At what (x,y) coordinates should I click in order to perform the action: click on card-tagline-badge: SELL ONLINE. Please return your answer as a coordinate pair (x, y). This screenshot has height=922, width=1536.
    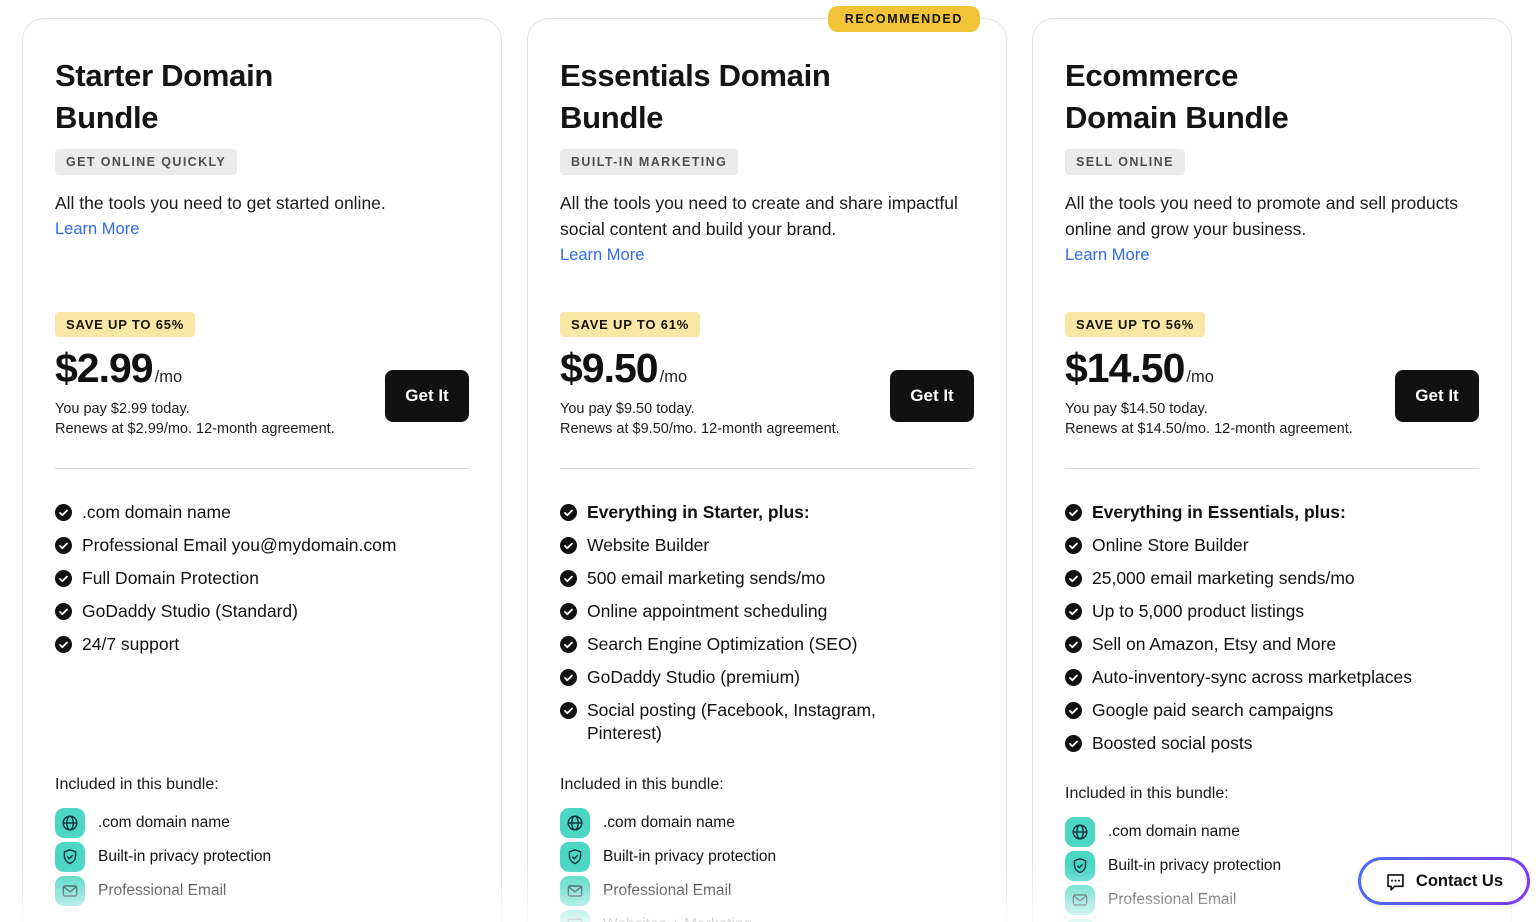
    Looking at the image, I should click on (1125, 162).